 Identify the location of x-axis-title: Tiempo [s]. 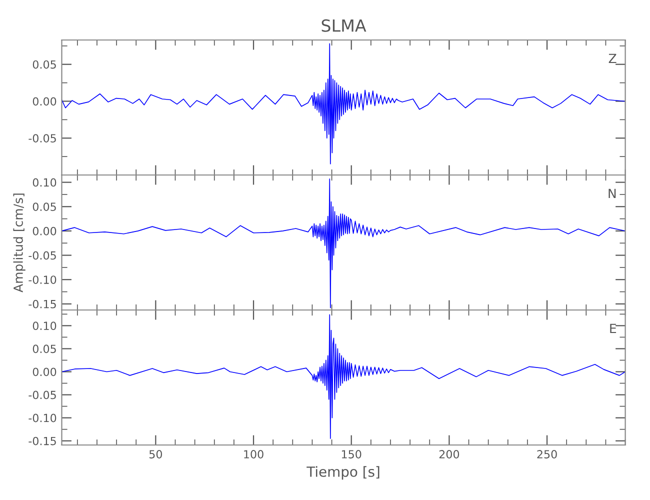
(343, 473).